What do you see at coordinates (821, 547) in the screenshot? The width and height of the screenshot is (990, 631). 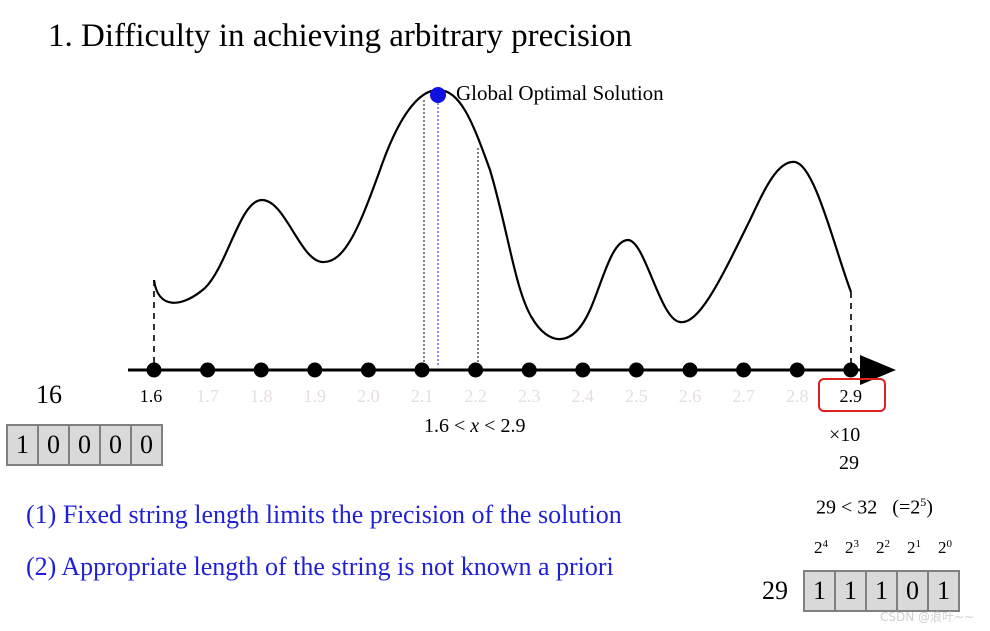 I see `power-label: 24` at bounding box center [821, 547].